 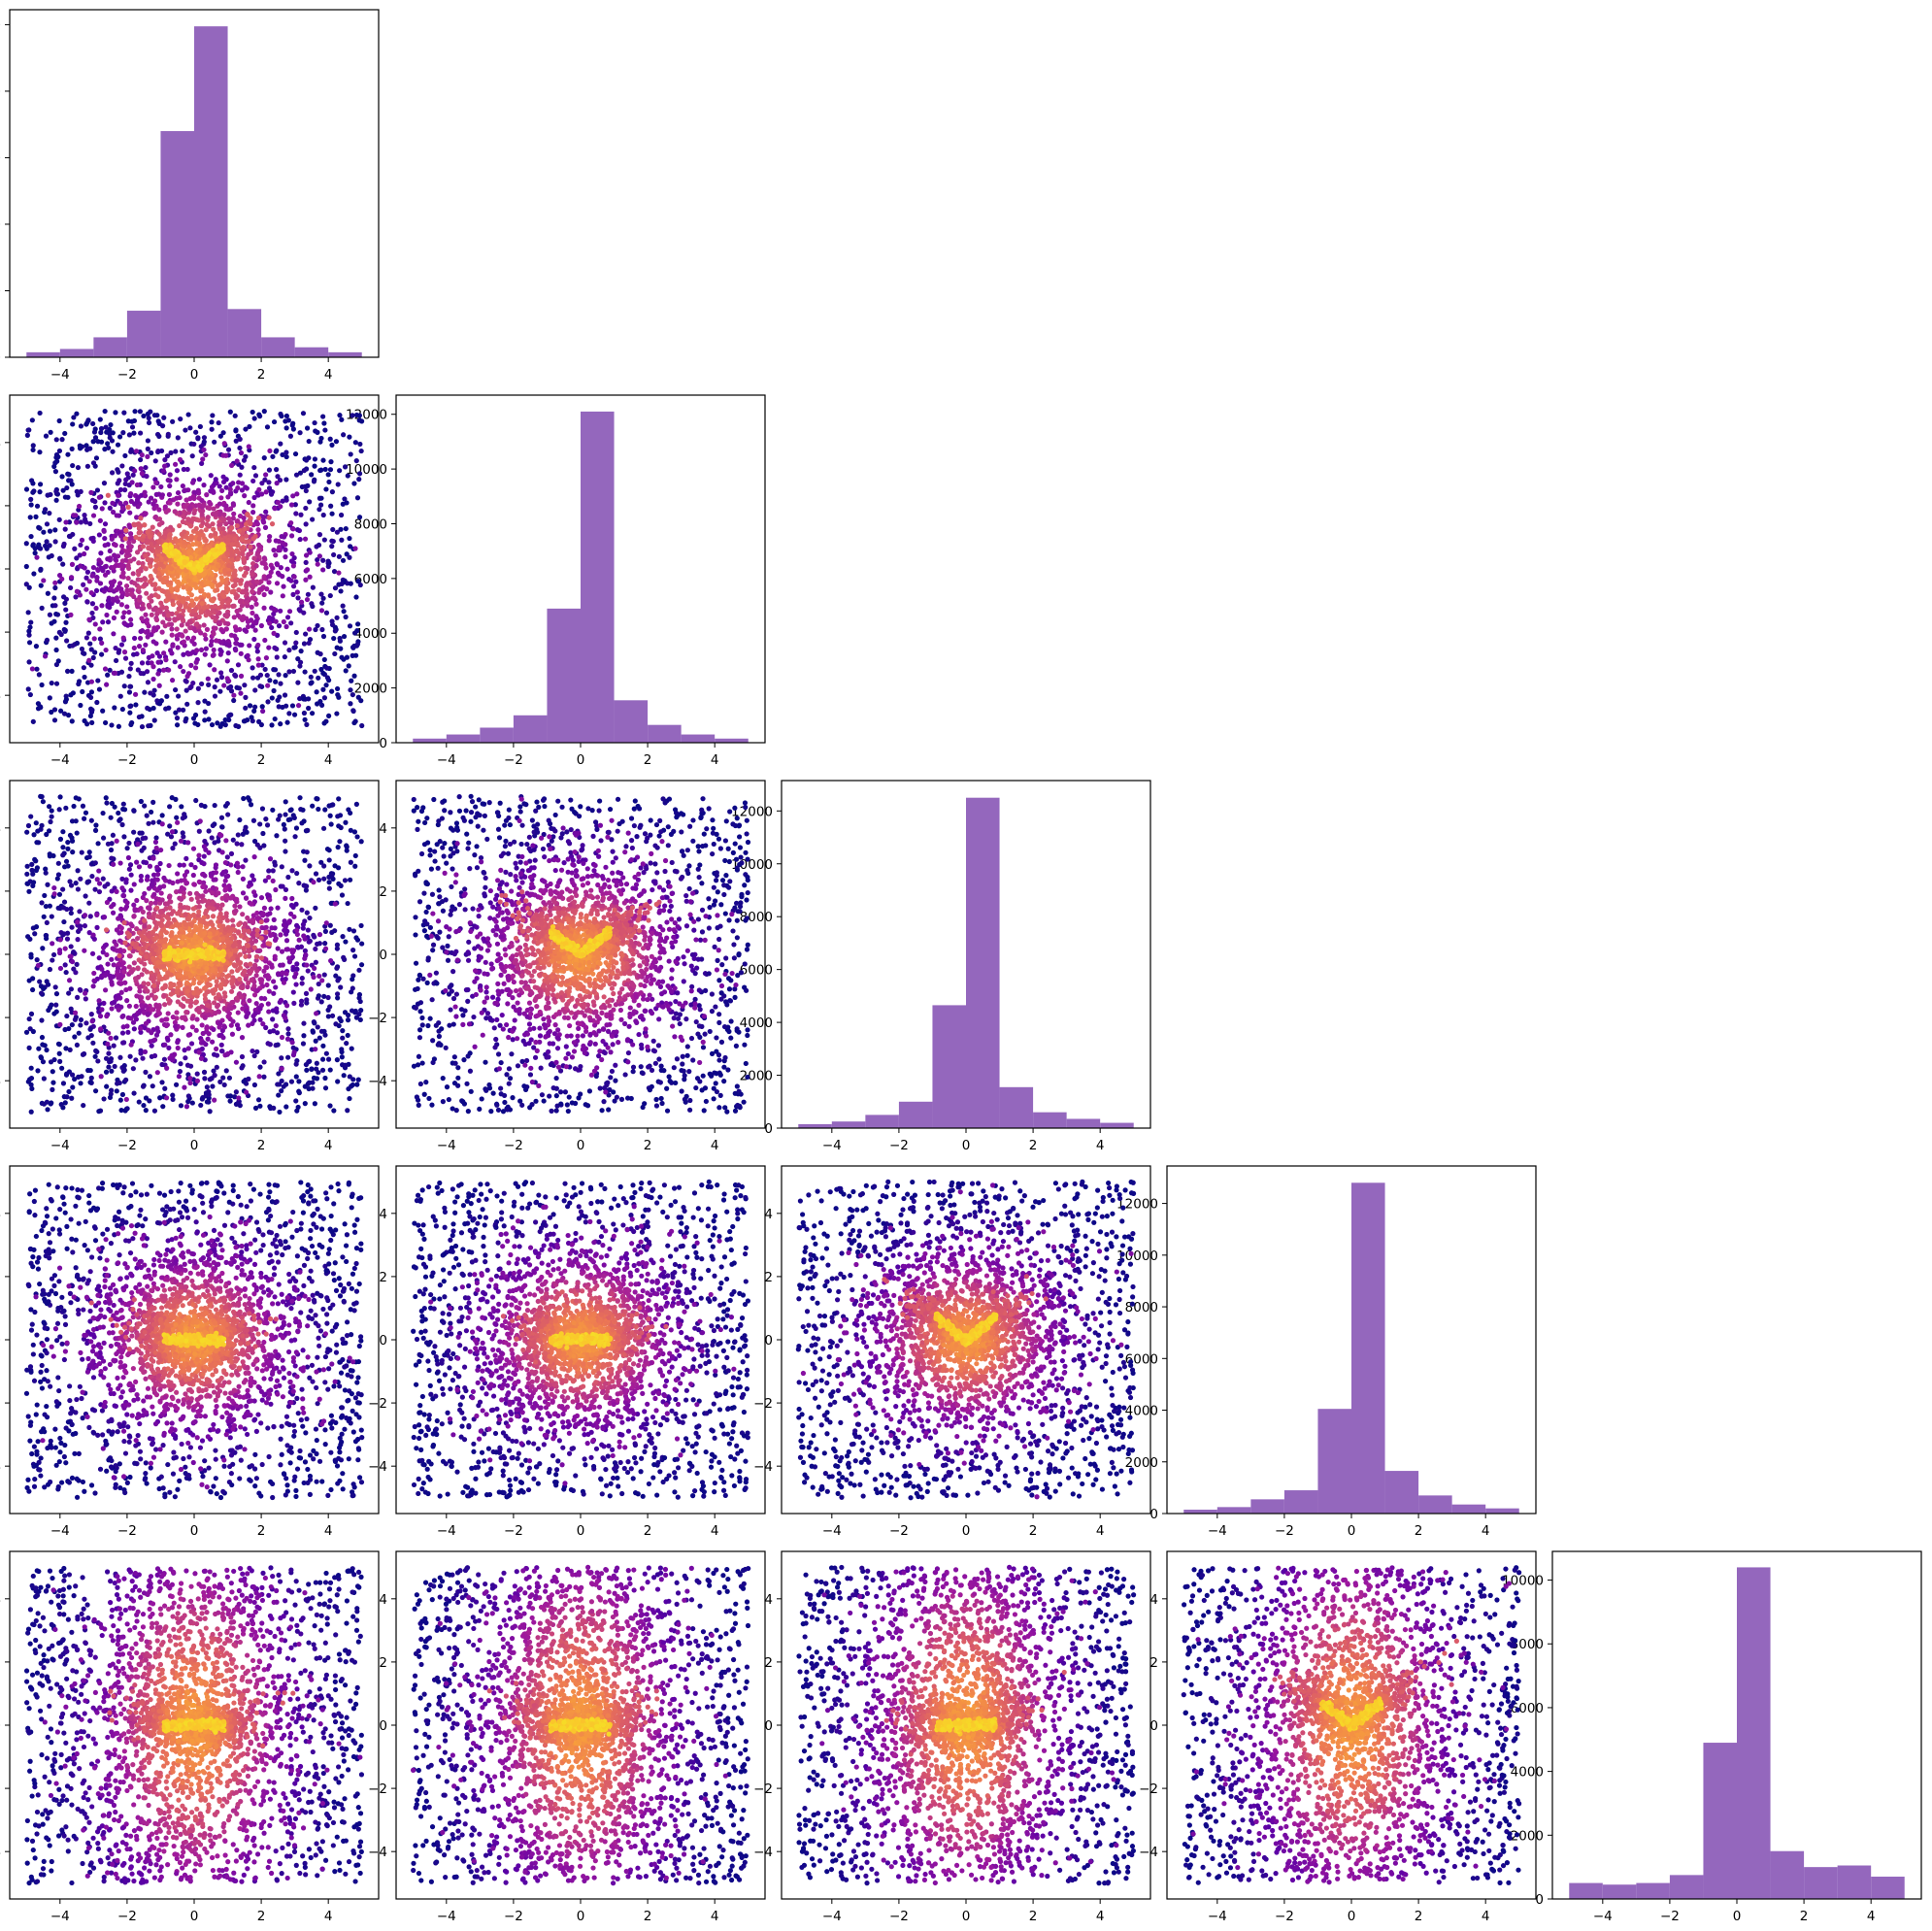 I want to click on hist-var2-ytick-label: 0, so click(x=383, y=744).